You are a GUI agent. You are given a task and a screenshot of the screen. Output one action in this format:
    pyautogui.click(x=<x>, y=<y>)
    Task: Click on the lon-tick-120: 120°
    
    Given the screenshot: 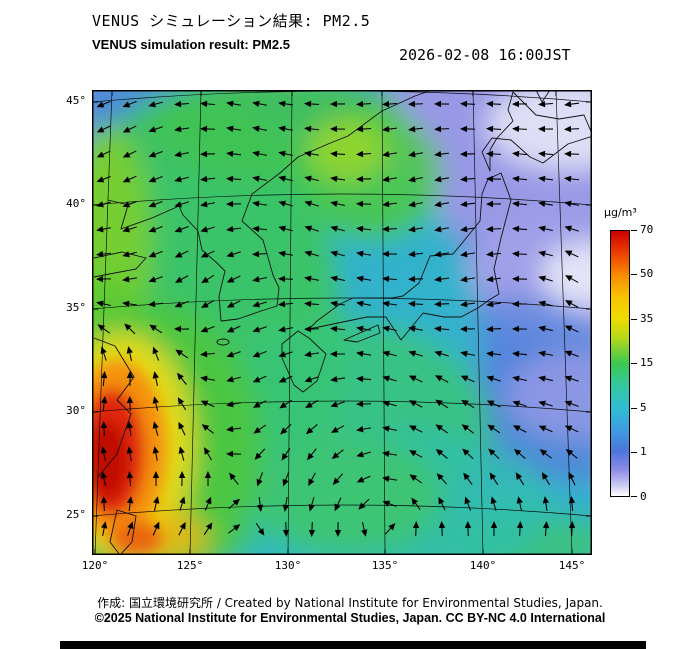 What is the action you would take?
    pyautogui.click(x=95, y=565)
    